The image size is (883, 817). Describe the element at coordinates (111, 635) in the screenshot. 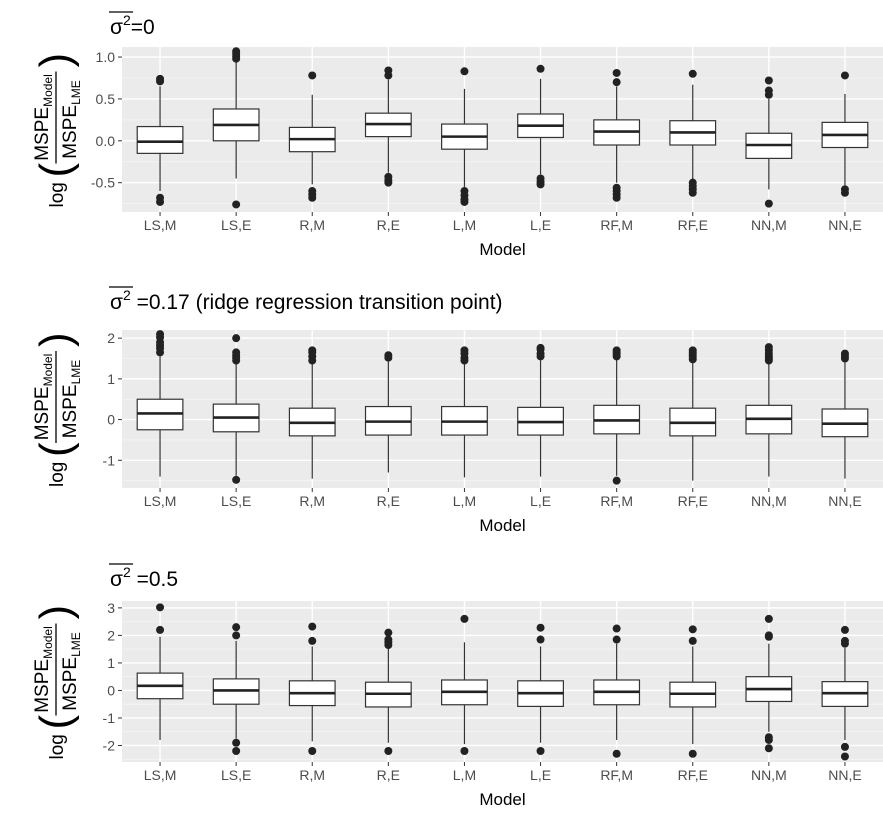

I see `y-tick-label: 2` at that location.